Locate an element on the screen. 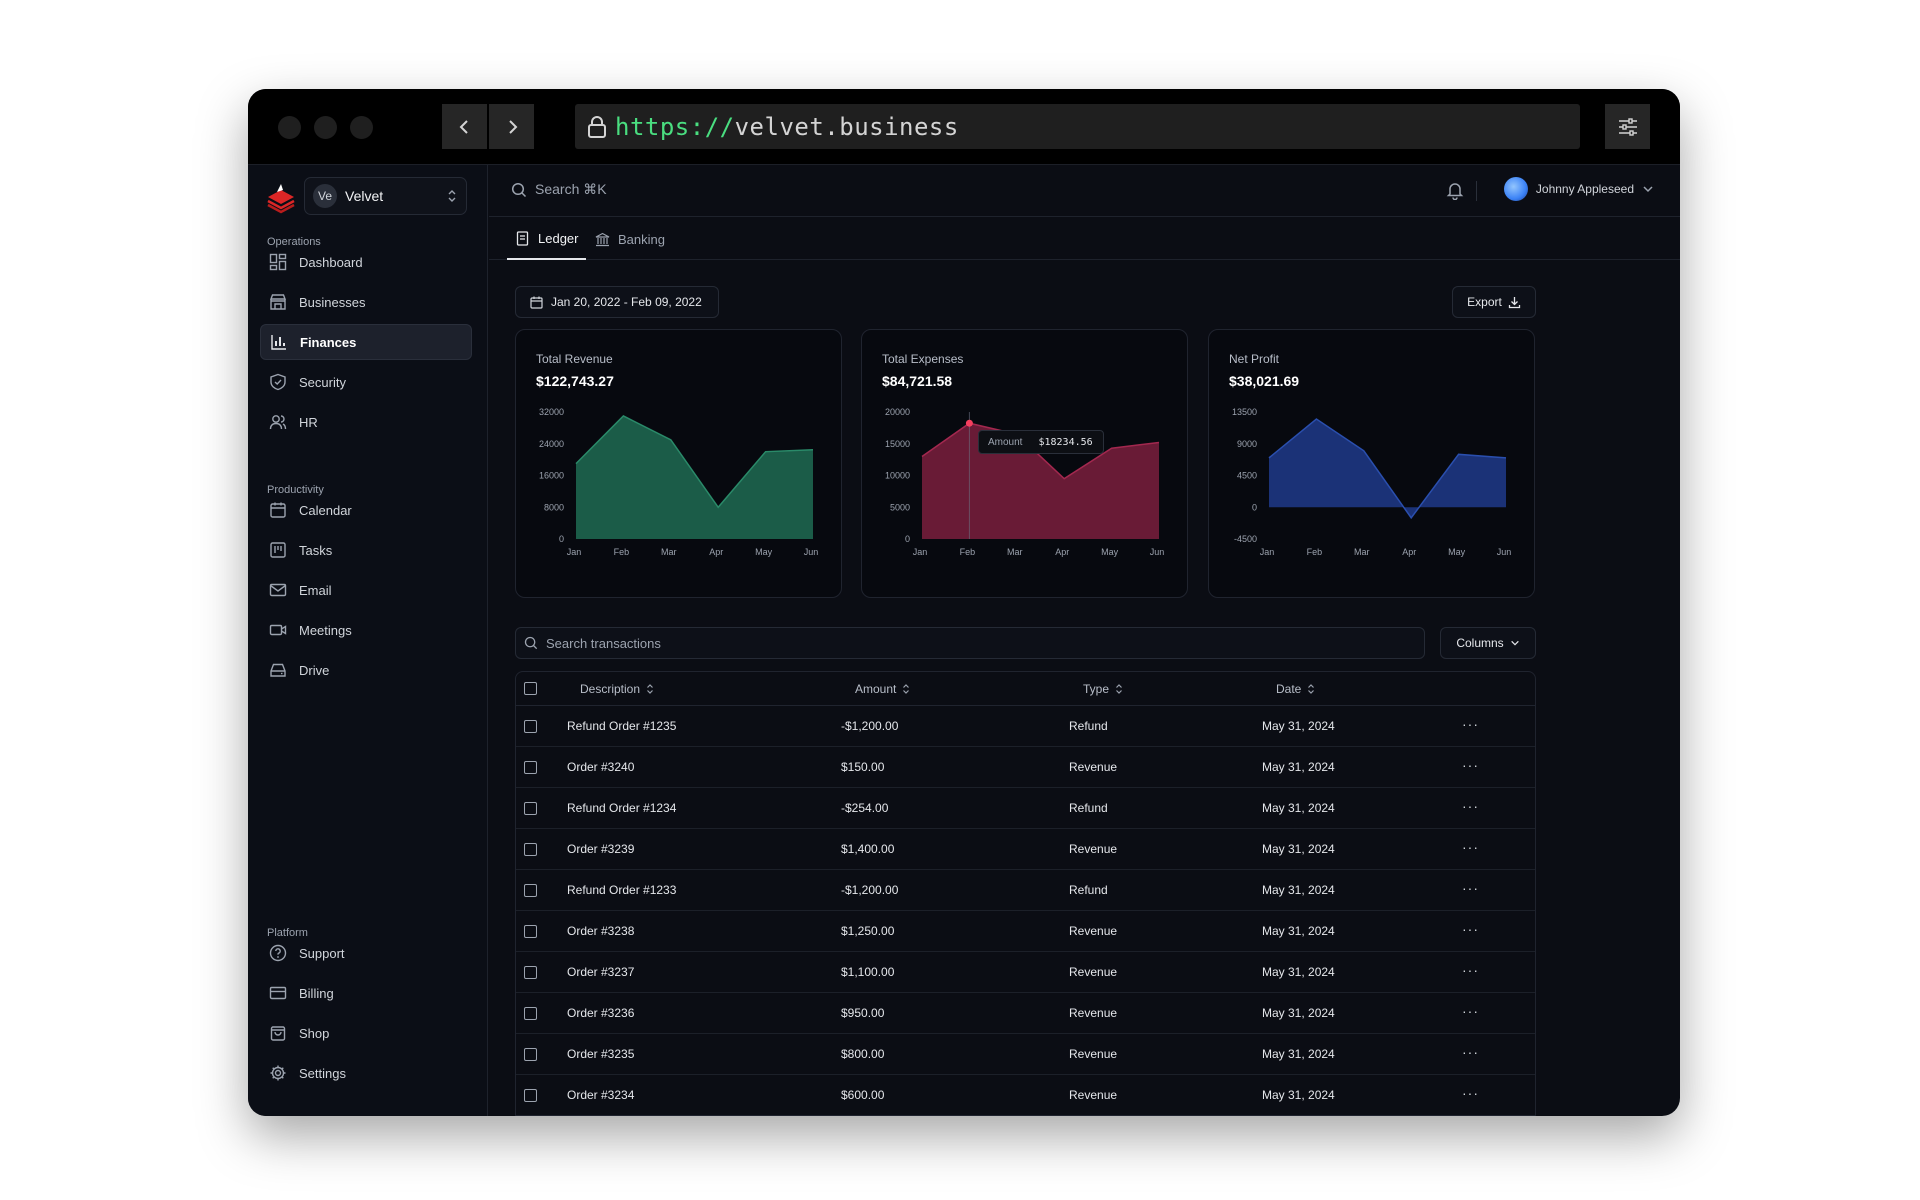  global-search: Search ⌘K is located at coordinates (559, 189).